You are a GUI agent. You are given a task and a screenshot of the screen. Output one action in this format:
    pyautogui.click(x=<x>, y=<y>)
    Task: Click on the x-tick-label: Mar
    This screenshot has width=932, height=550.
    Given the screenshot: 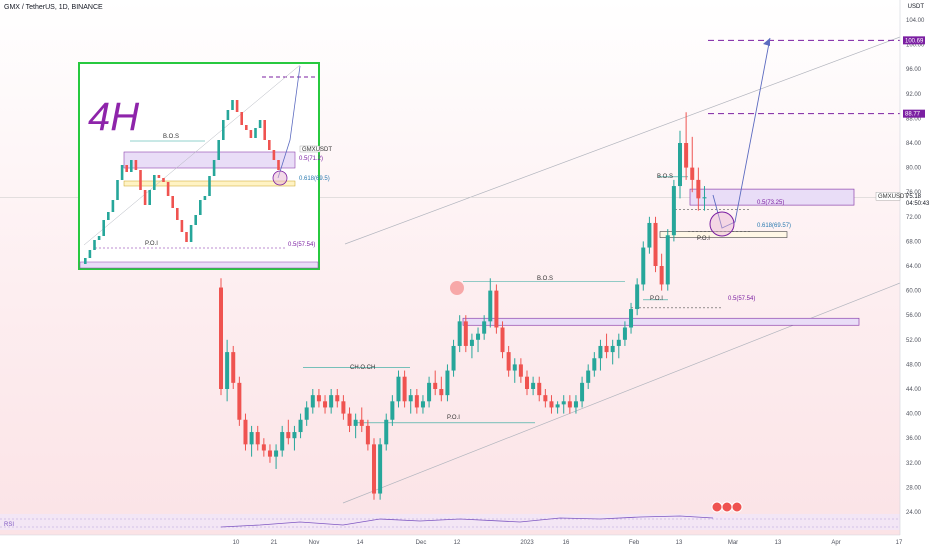 What is the action you would take?
    pyautogui.click(x=733, y=543)
    